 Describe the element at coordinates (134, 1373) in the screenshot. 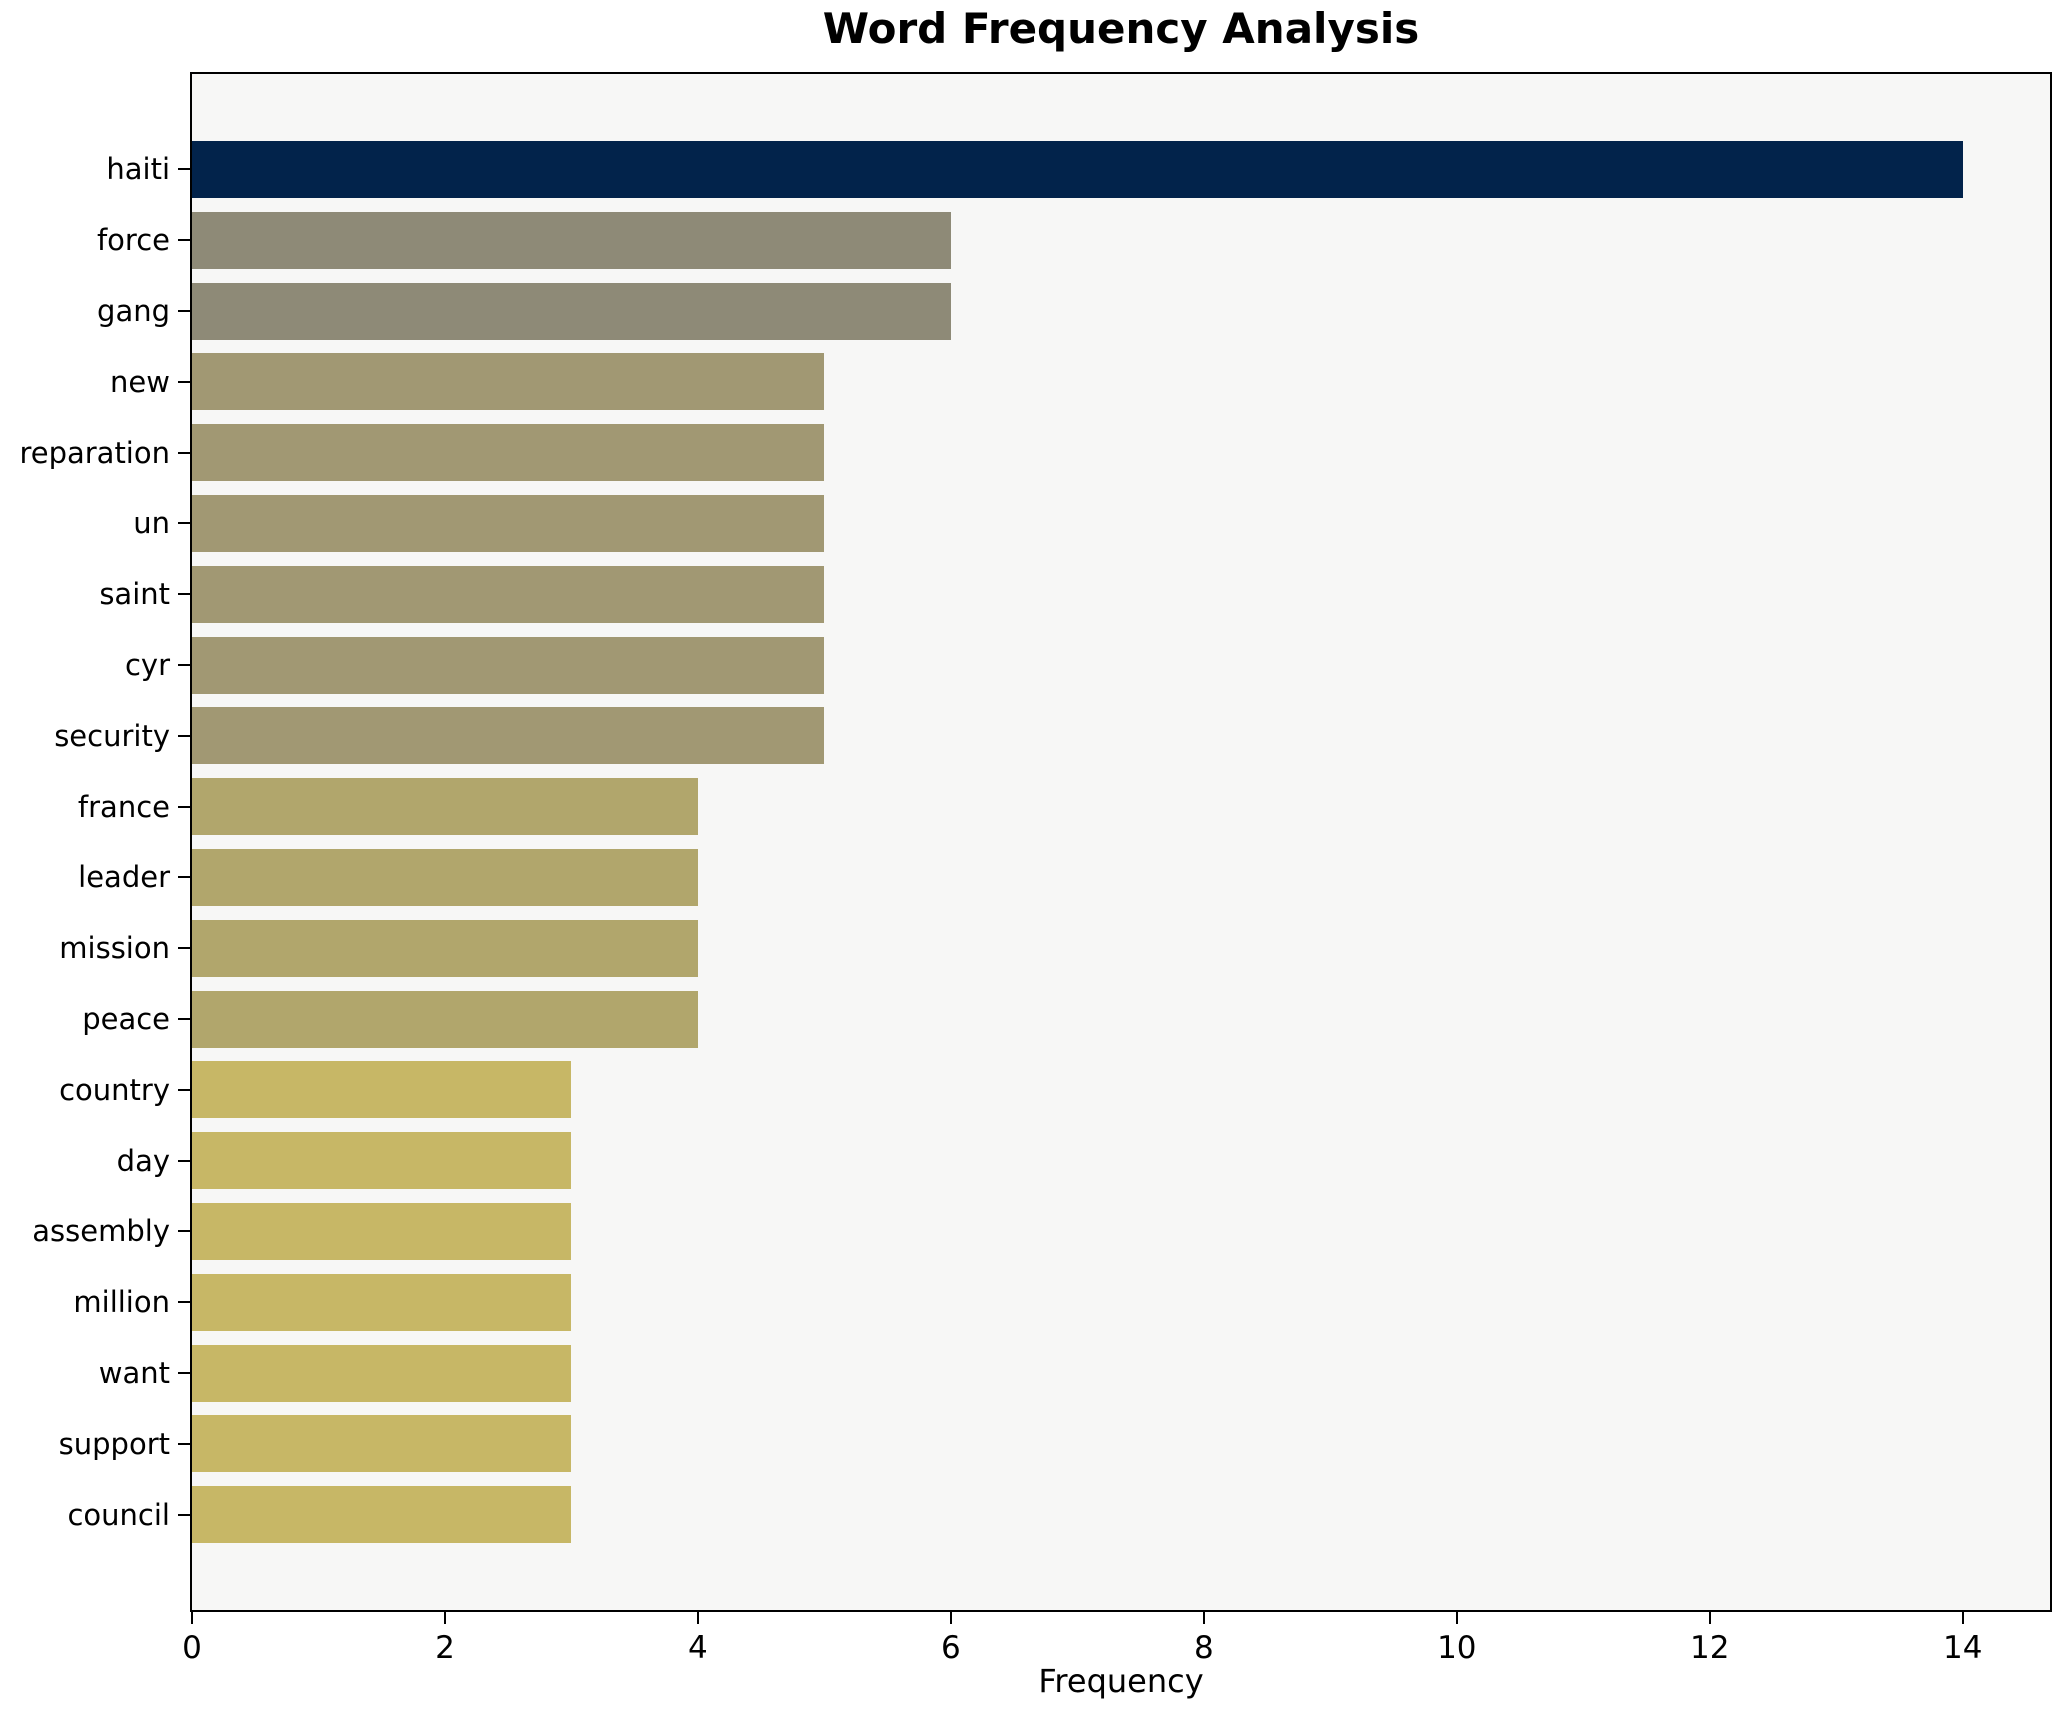

I see `y-tick-label: want` at that location.